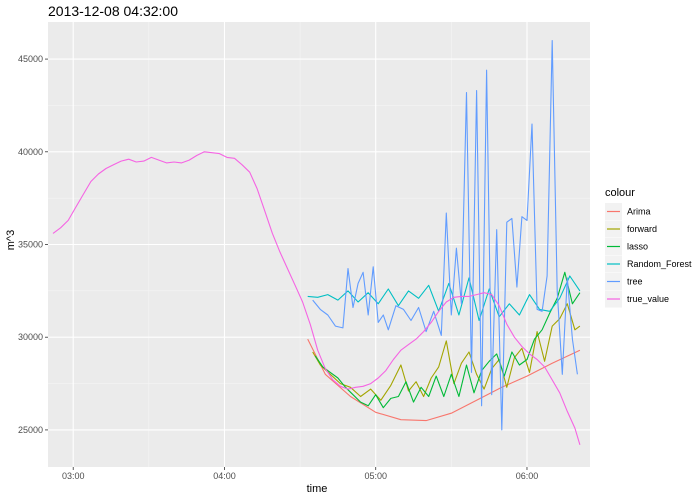  What do you see at coordinates (224, 476) in the screenshot?
I see `x-tick-label: 04:00` at bounding box center [224, 476].